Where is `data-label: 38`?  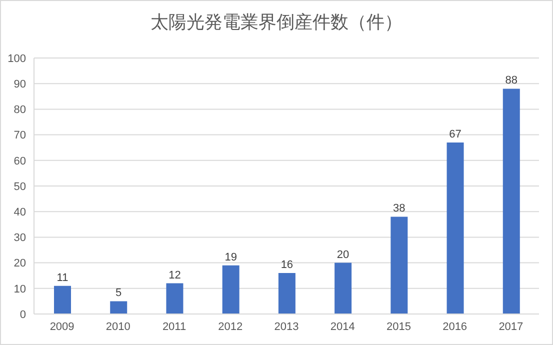
data-label: 38 is located at coordinates (399, 208).